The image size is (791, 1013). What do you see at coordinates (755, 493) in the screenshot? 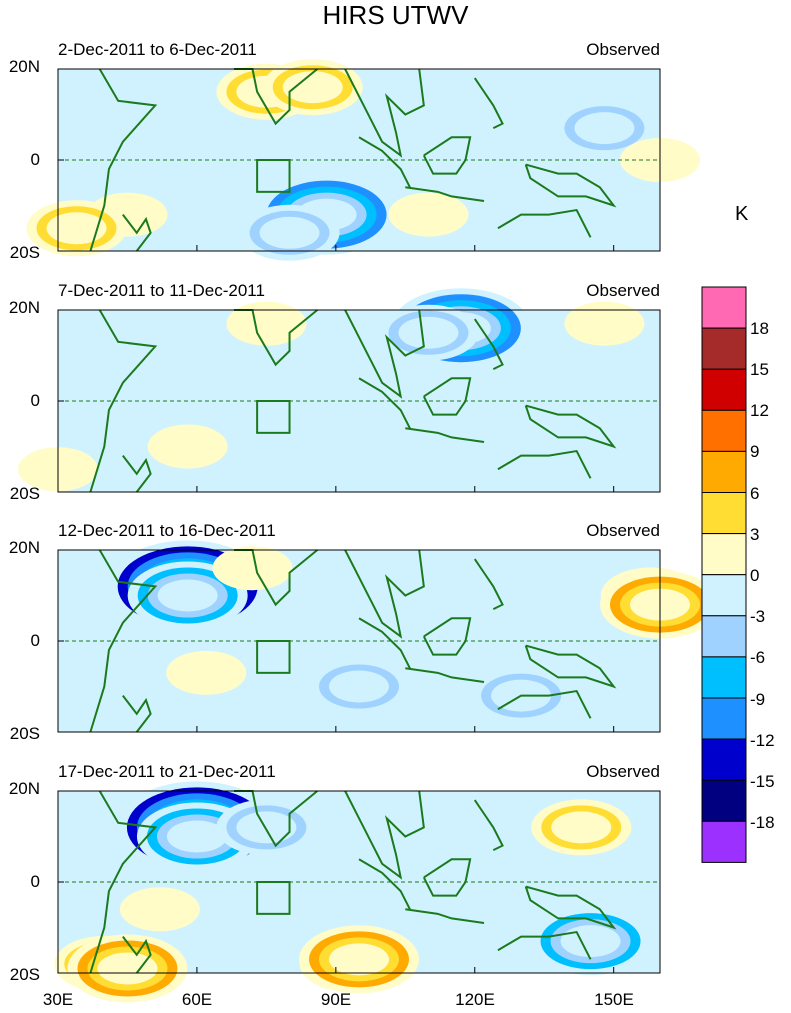
I see `colorbar-label-6: 6` at bounding box center [755, 493].